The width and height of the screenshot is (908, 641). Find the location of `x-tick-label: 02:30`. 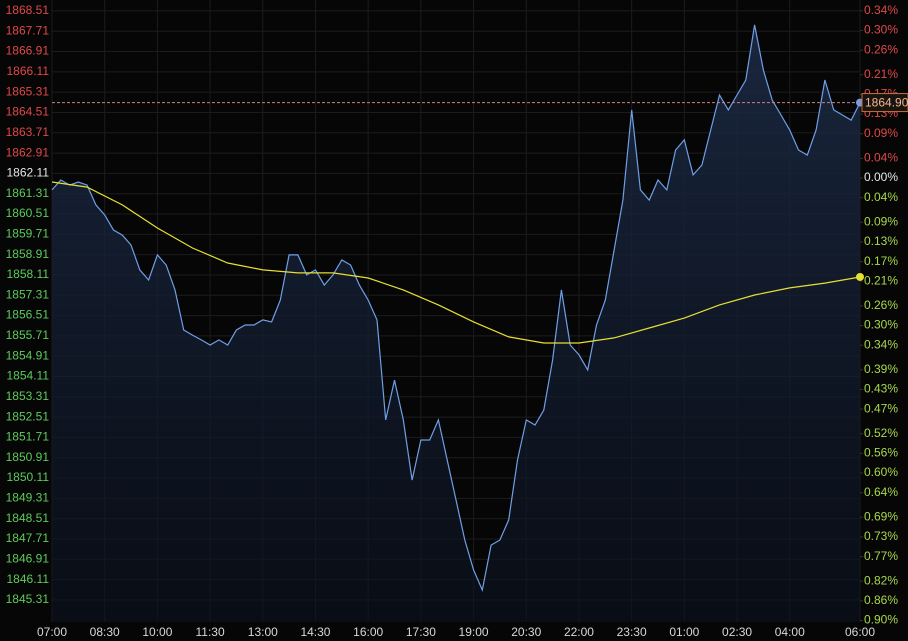

x-tick-label: 02:30 is located at coordinates (737, 632).